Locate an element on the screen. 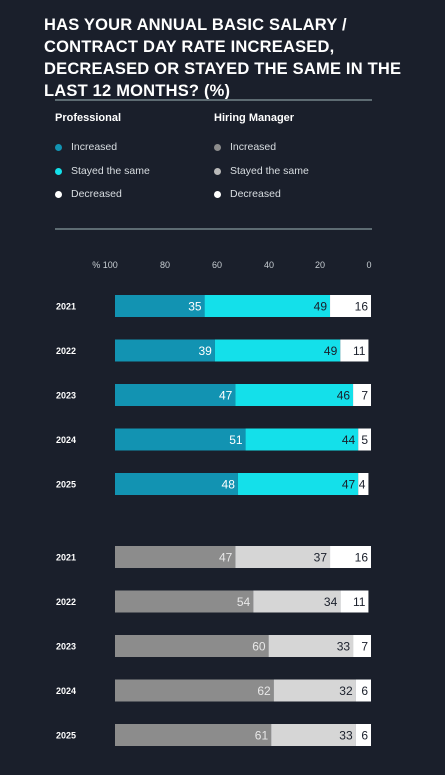  legend-item-hm-decreased: Decreased is located at coordinates (247, 194).